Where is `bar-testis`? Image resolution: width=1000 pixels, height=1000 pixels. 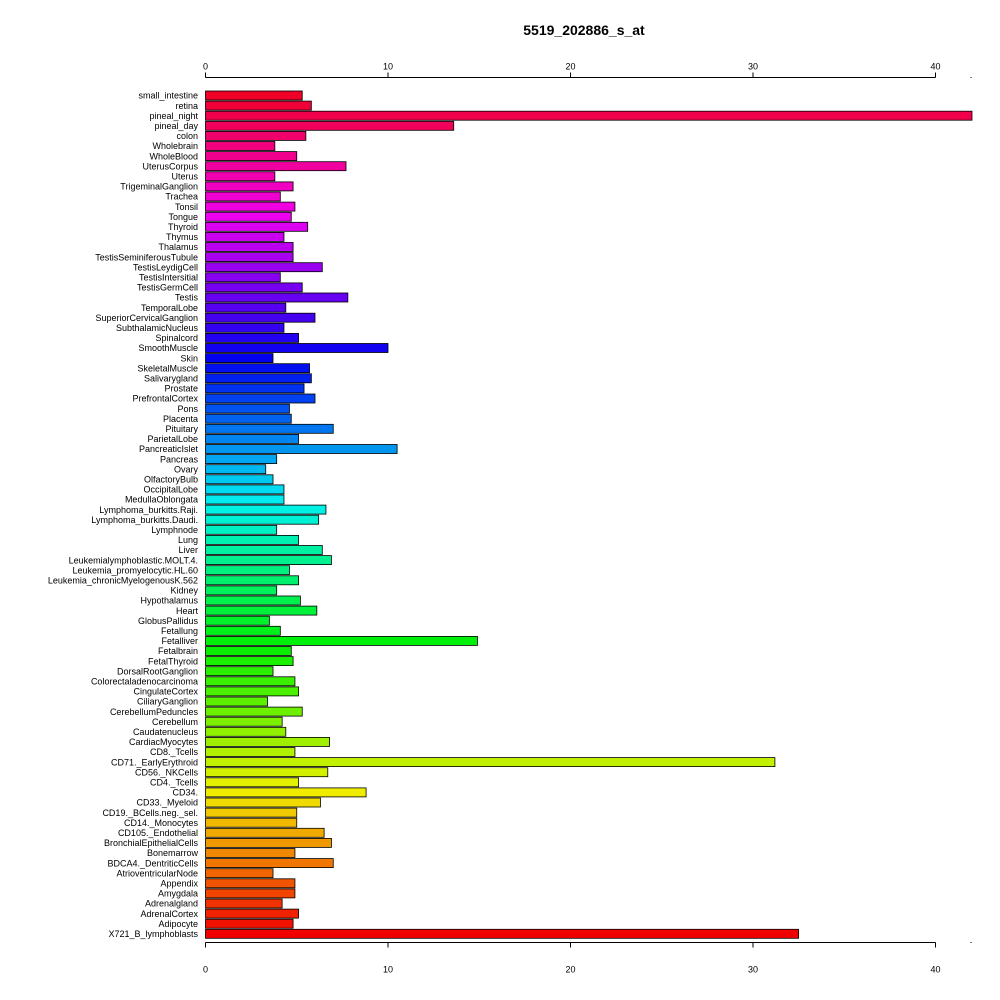
bar-testis is located at coordinates (277, 297).